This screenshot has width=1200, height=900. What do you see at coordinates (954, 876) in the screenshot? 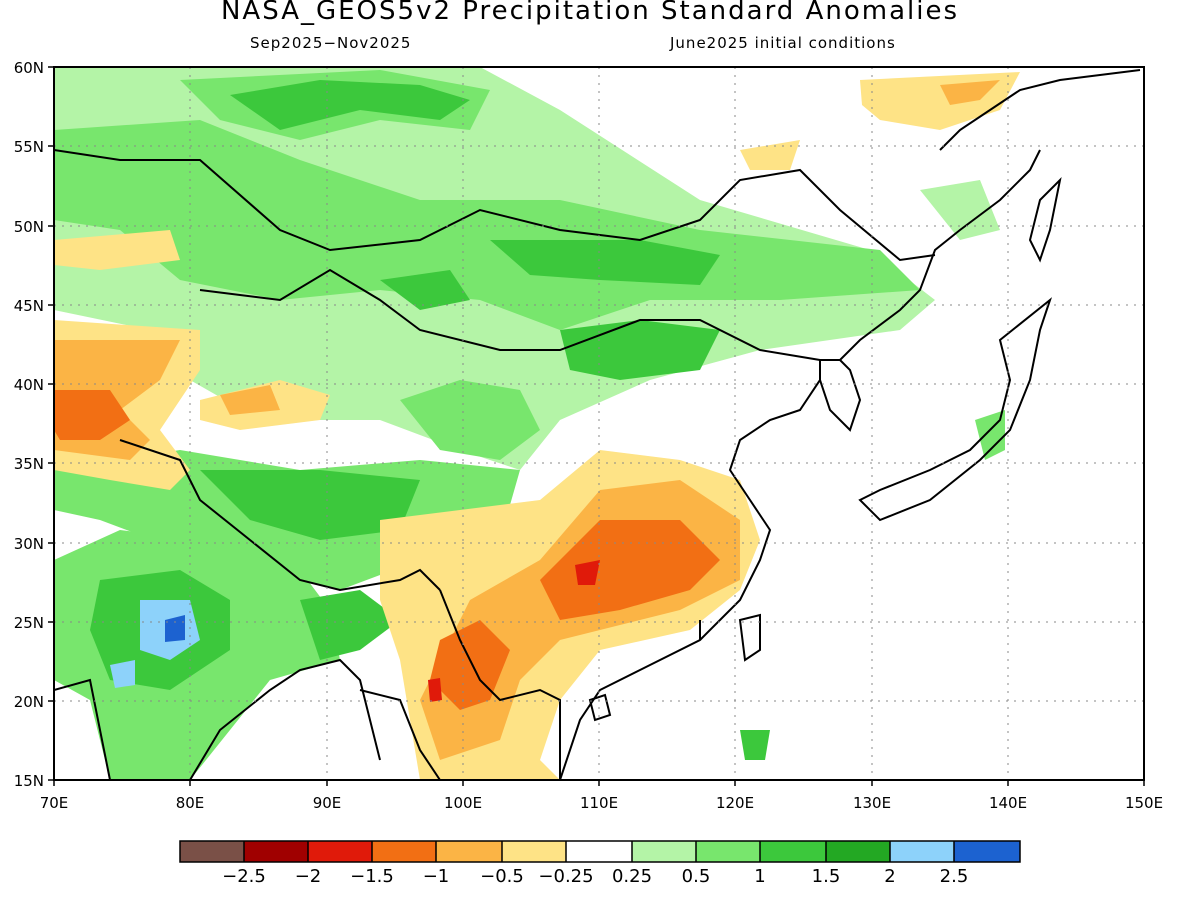
I see `colorbar-label-11: 2.5` at bounding box center [954, 876].